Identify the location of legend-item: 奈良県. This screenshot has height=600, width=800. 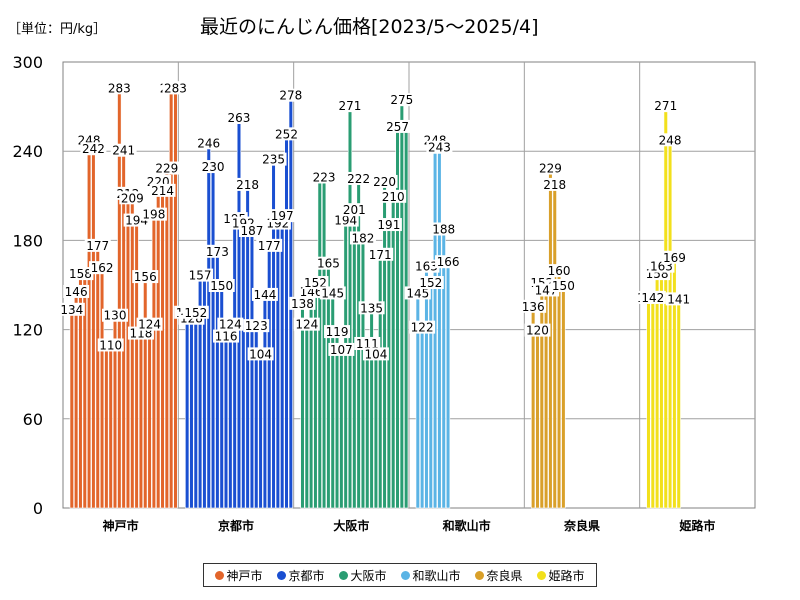
(499, 575).